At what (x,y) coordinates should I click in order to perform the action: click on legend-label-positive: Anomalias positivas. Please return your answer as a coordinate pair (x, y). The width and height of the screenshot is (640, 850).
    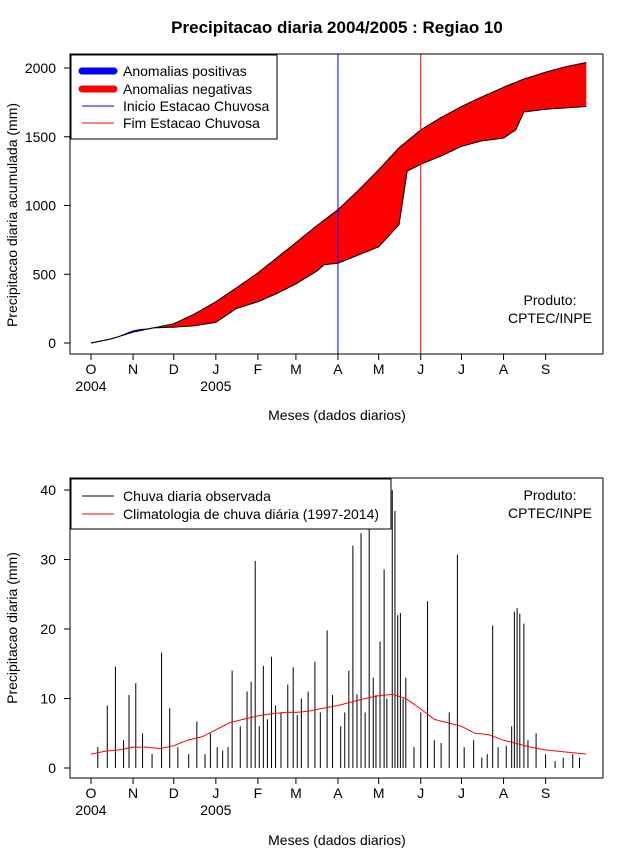
    Looking at the image, I should click on (185, 71).